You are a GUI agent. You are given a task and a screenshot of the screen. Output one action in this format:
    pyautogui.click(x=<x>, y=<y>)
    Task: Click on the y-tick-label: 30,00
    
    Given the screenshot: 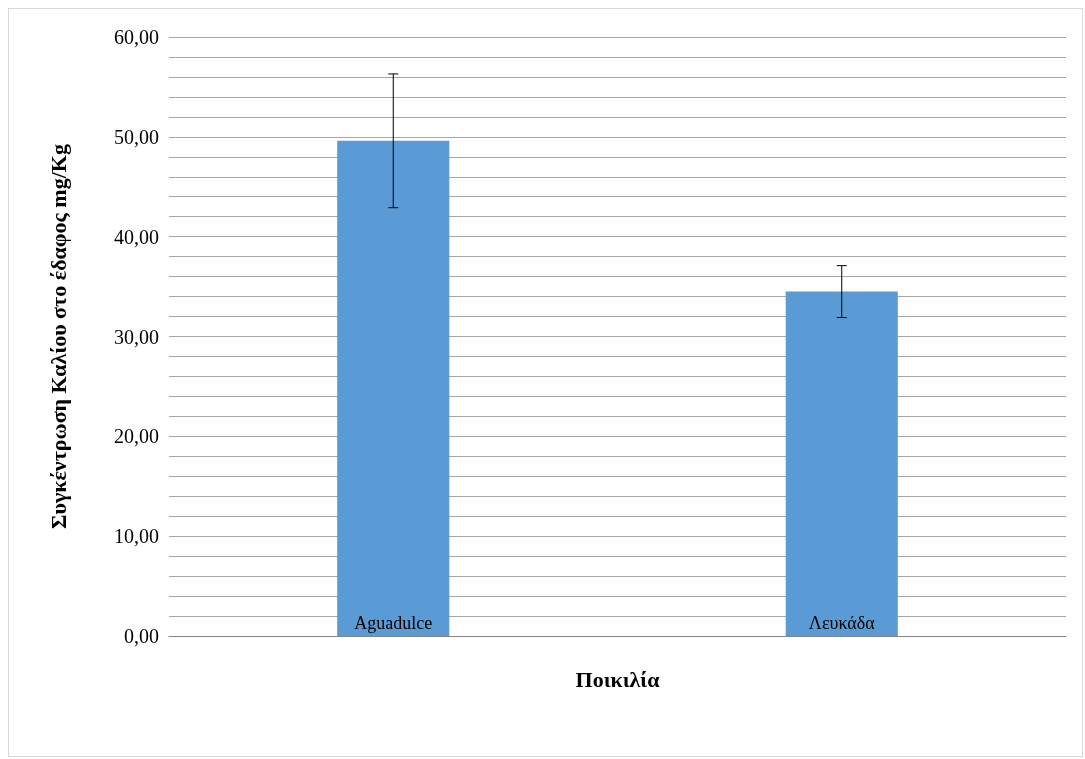 What is the action you would take?
    pyautogui.click(x=136, y=336)
    